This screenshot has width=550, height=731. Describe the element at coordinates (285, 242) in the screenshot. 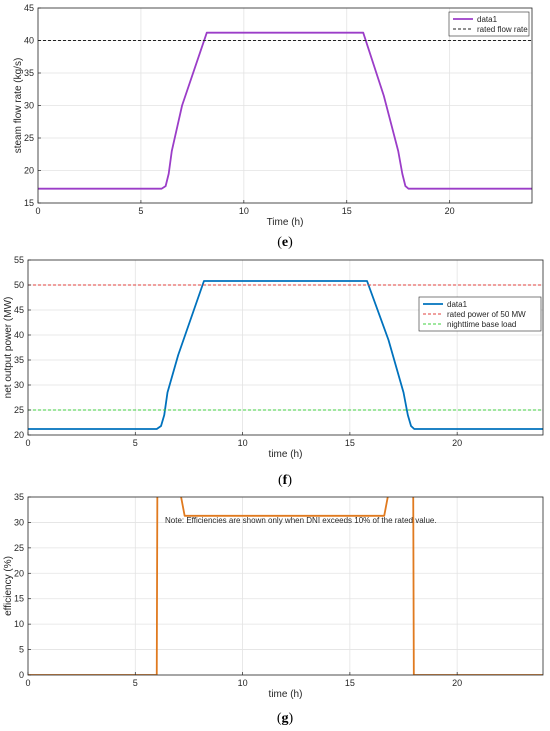

I see `caption-e: (e)` at that location.